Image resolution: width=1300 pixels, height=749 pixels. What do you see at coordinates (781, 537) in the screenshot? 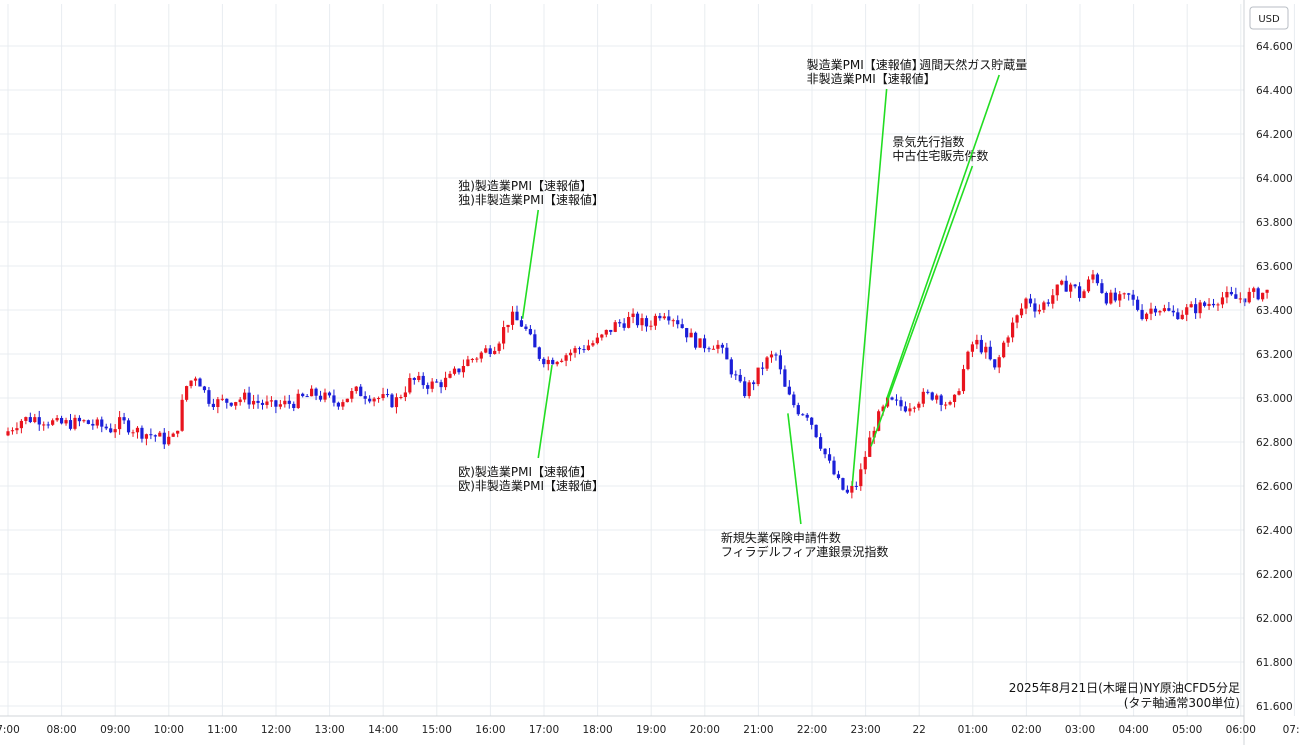
I see `annotation-label: 新規失業保険申請件数` at bounding box center [781, 537].